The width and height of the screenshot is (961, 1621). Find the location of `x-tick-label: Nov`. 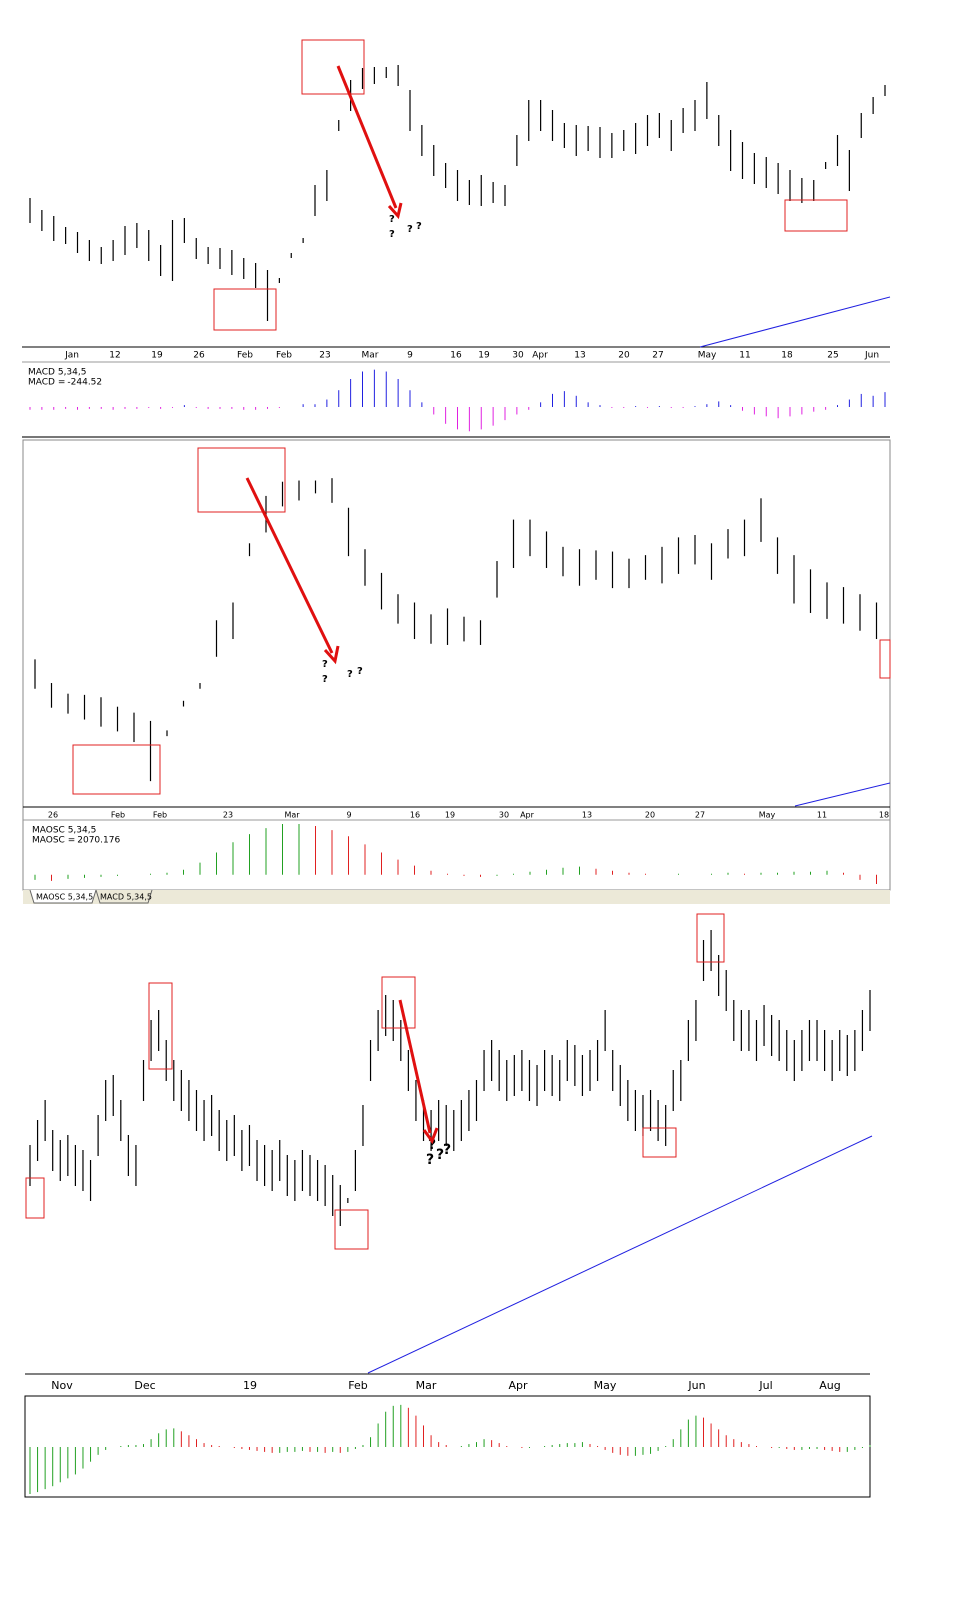

x-tick-label: Nov is located at coordinates (62, 1385).